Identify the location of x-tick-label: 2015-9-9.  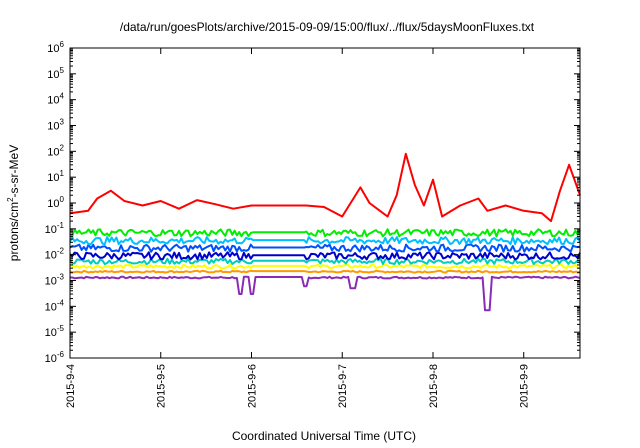
(525, 386).